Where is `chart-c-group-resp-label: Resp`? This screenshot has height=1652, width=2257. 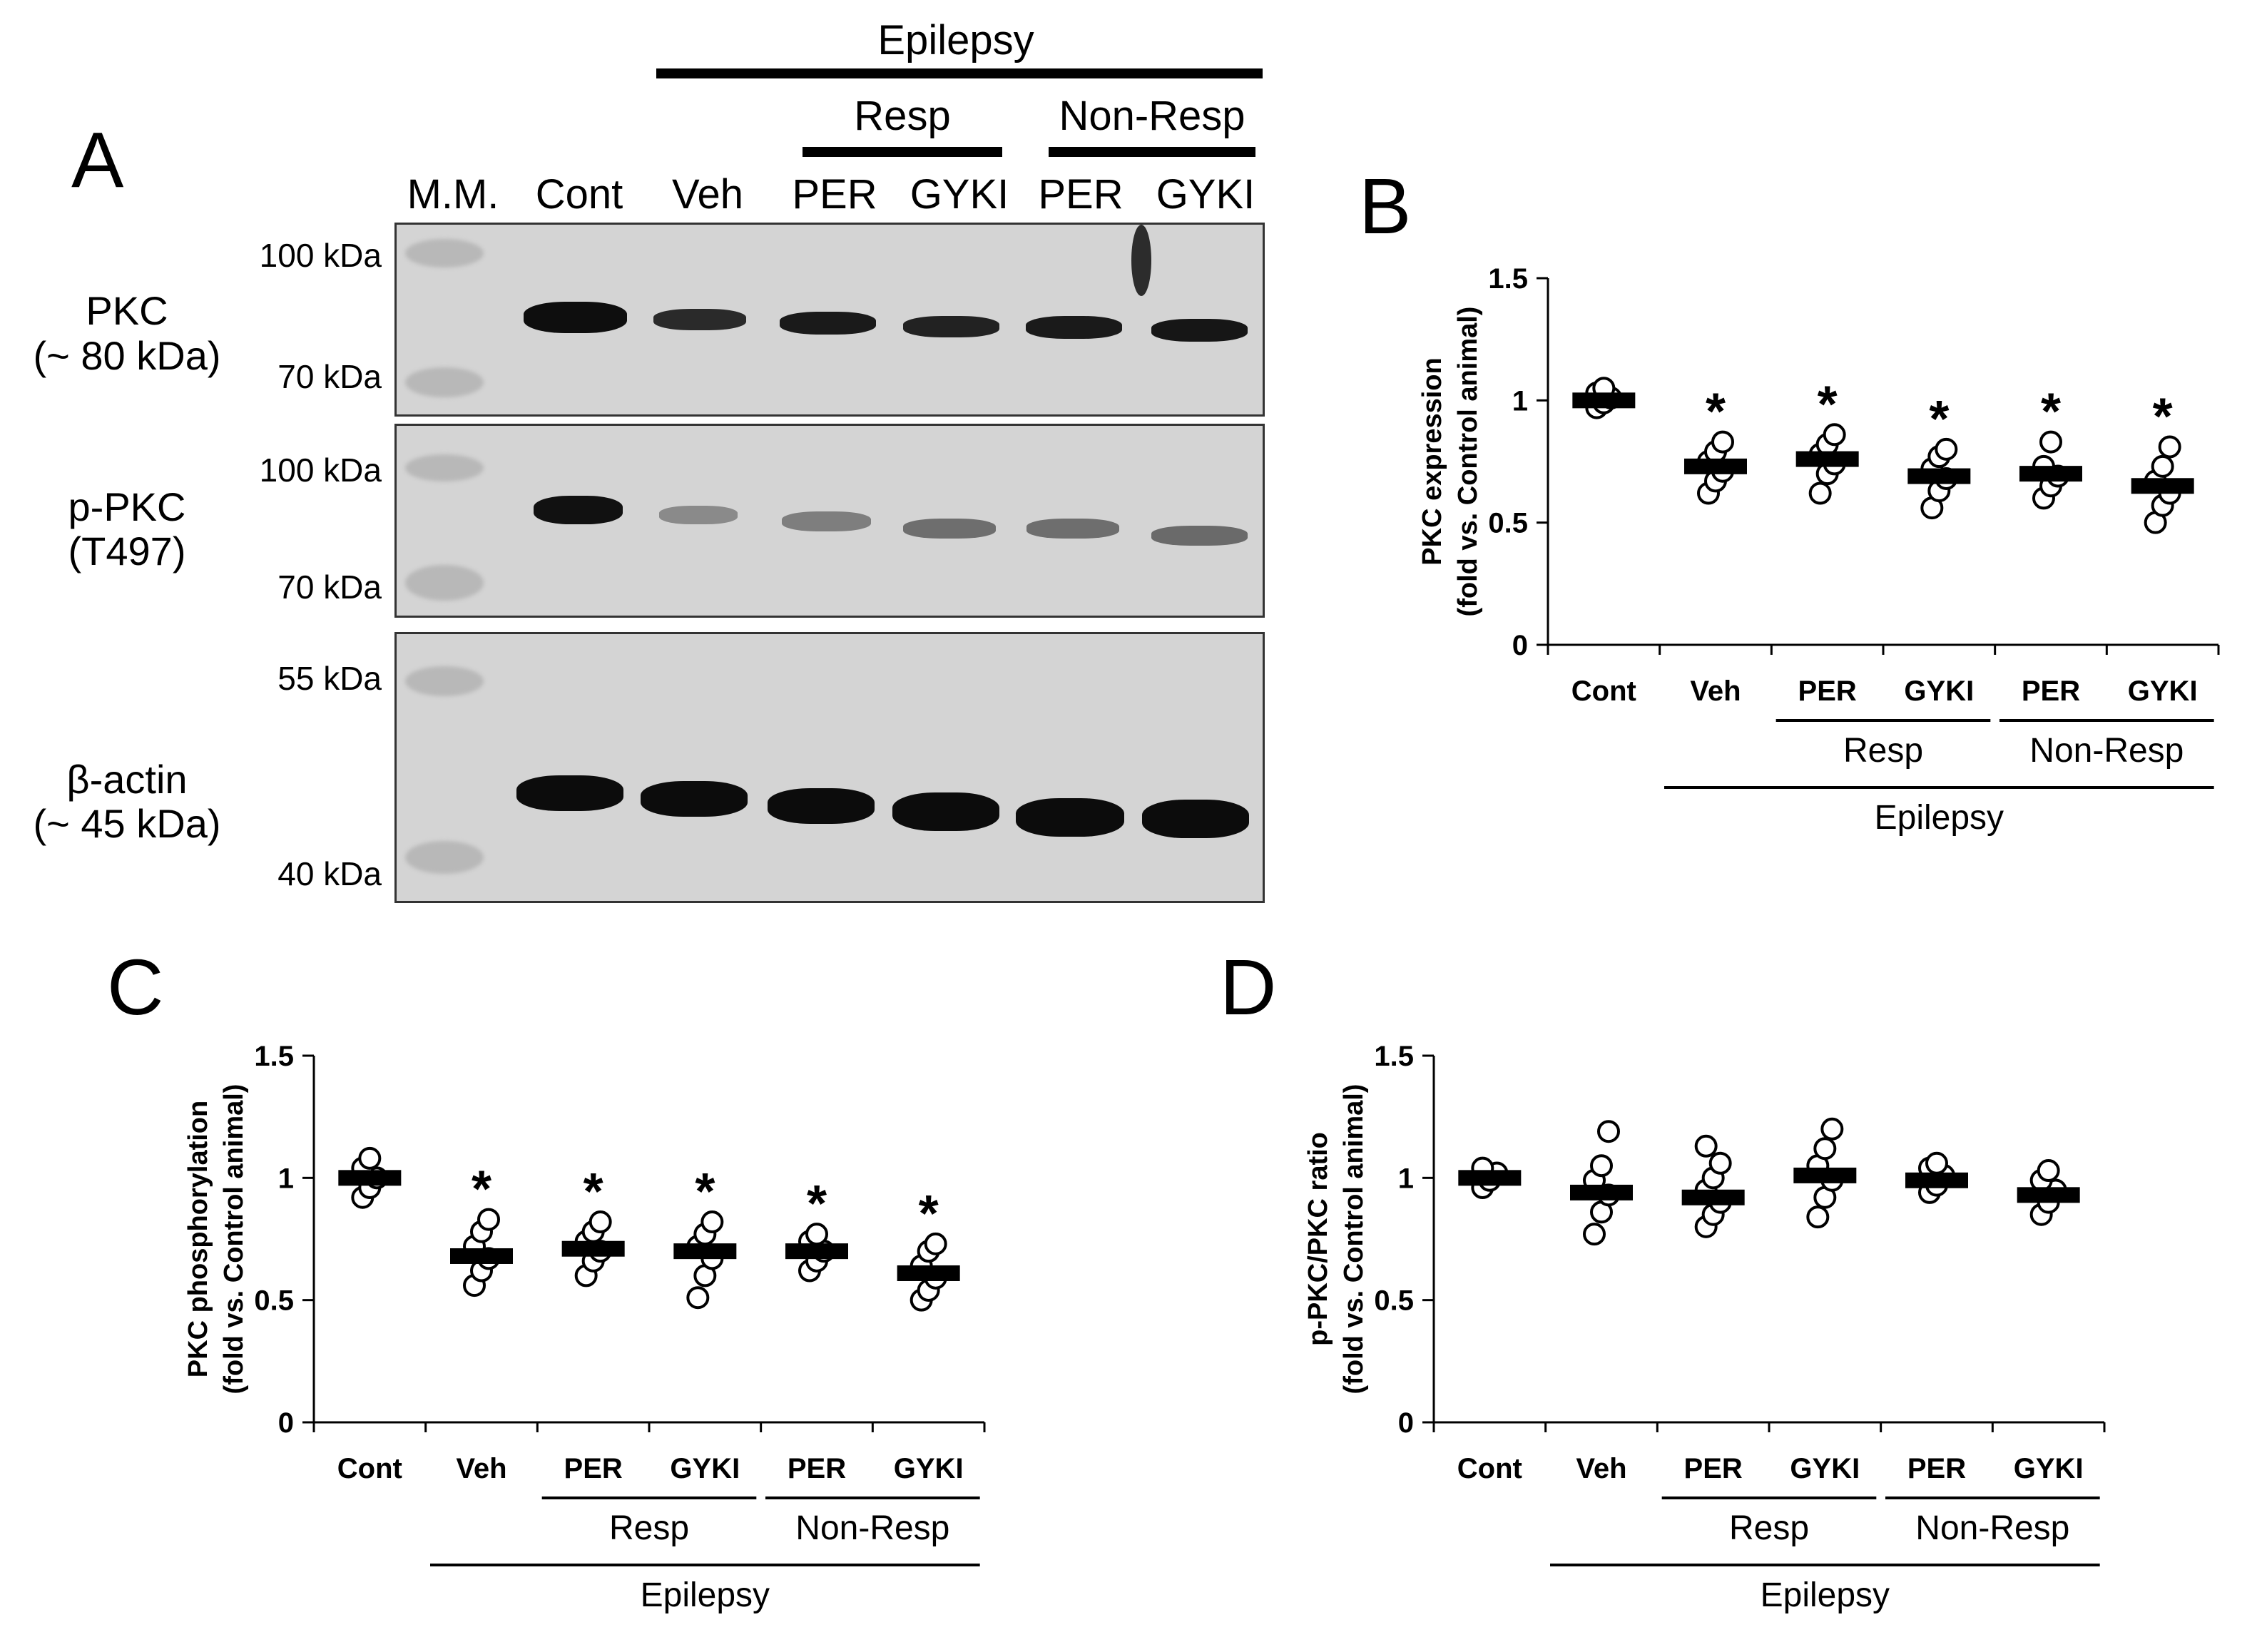
chart-c-group-resp-label: Resp is located at coordinates (649, 1528).